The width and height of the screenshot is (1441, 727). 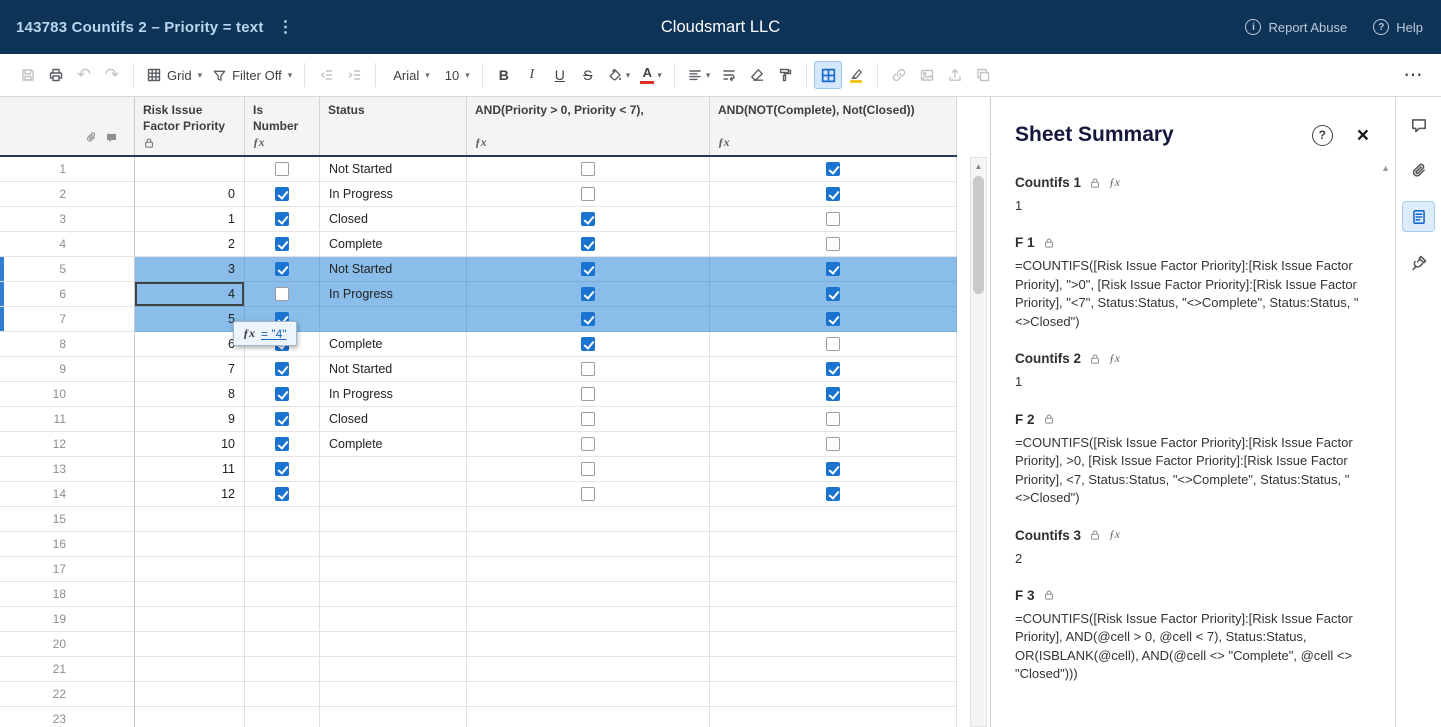 I want to click on cell-priority: 12, so click(x=190, y=494).